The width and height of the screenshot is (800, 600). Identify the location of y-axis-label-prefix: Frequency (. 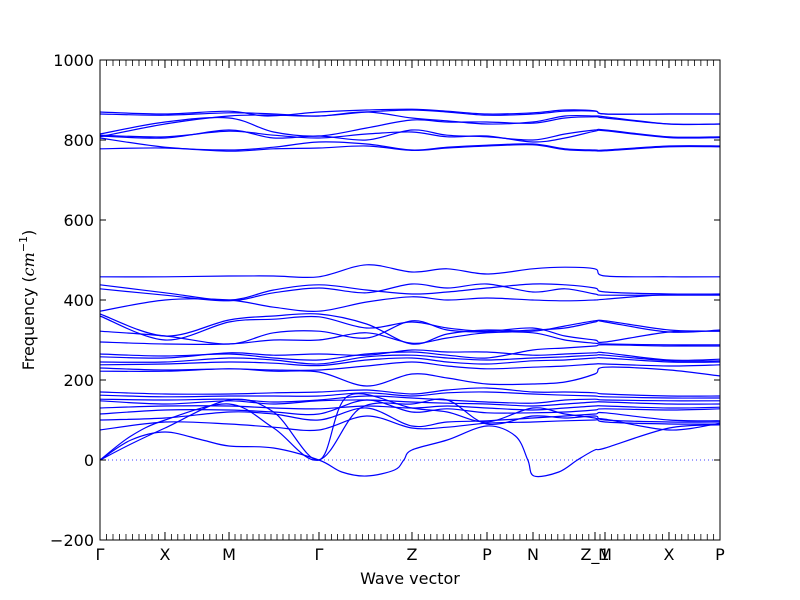
(28, 323).